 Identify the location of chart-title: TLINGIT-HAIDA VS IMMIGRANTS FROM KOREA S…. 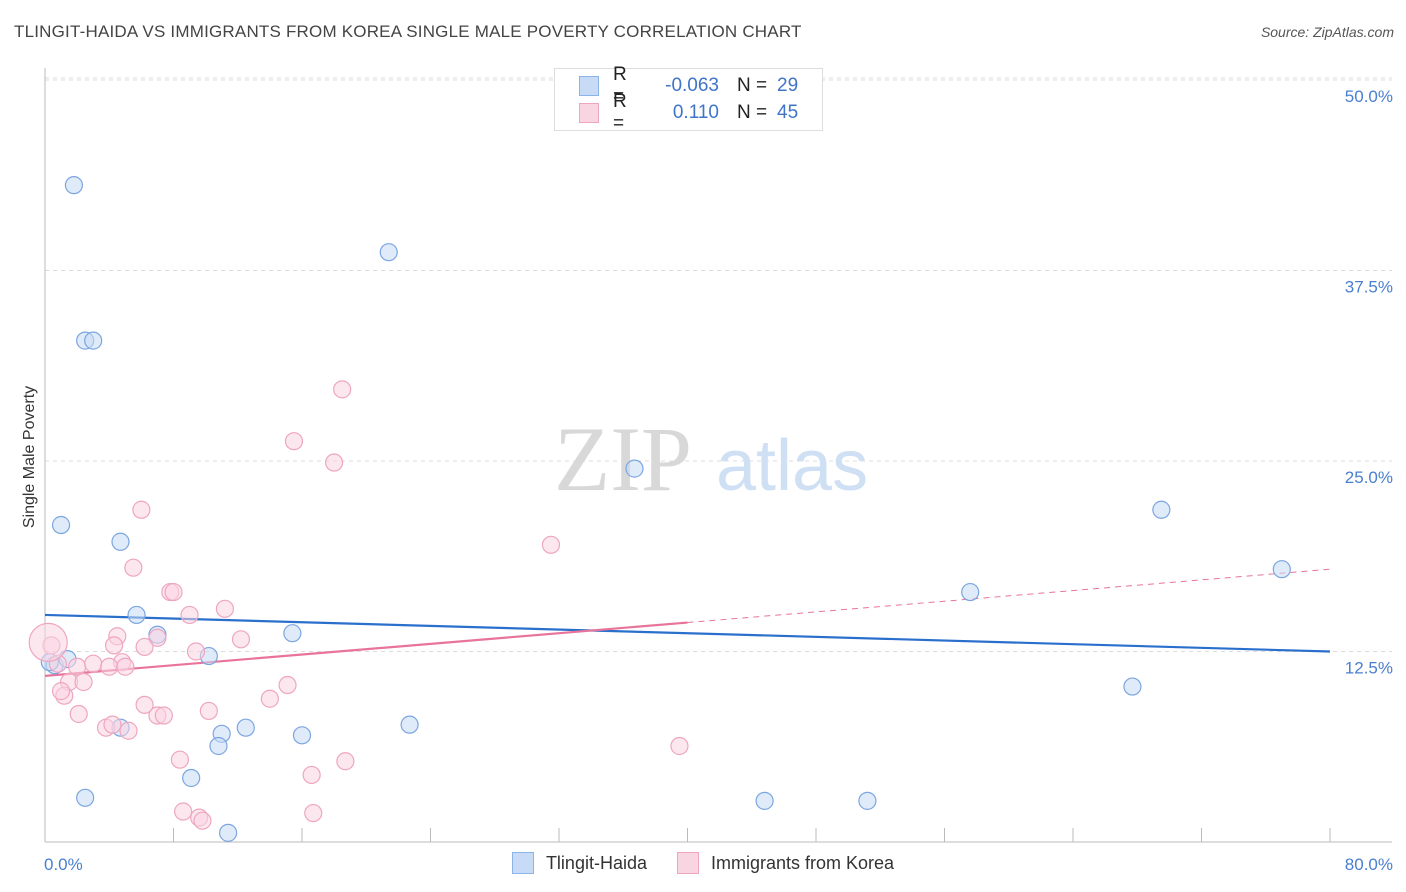
(408, 31).